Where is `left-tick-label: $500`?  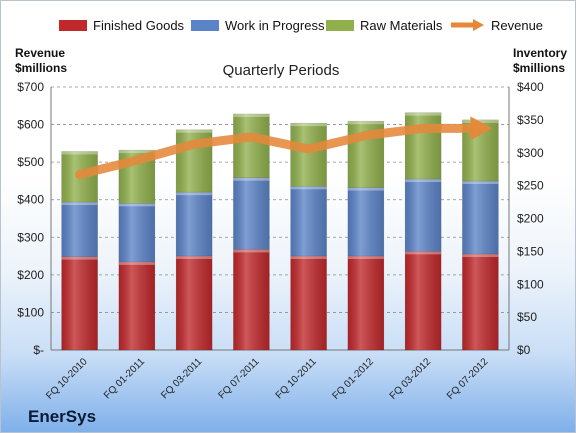 left-tick-label: $500 is located at coordinates (30, 162).